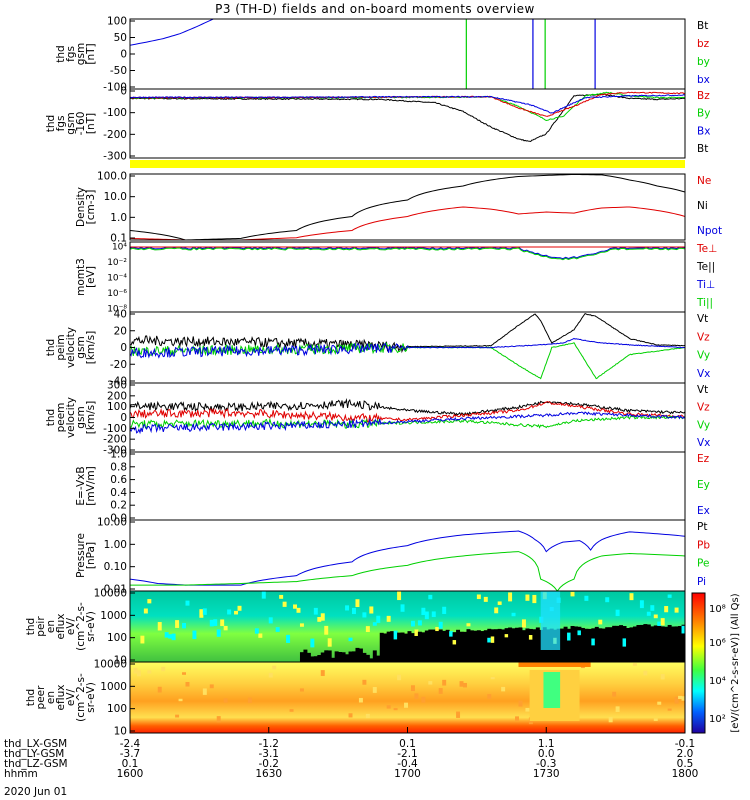 Image resolution: width=750 pixels, height=800 pixels. I want to click on y-tick-label: -200, so click(115, 440).